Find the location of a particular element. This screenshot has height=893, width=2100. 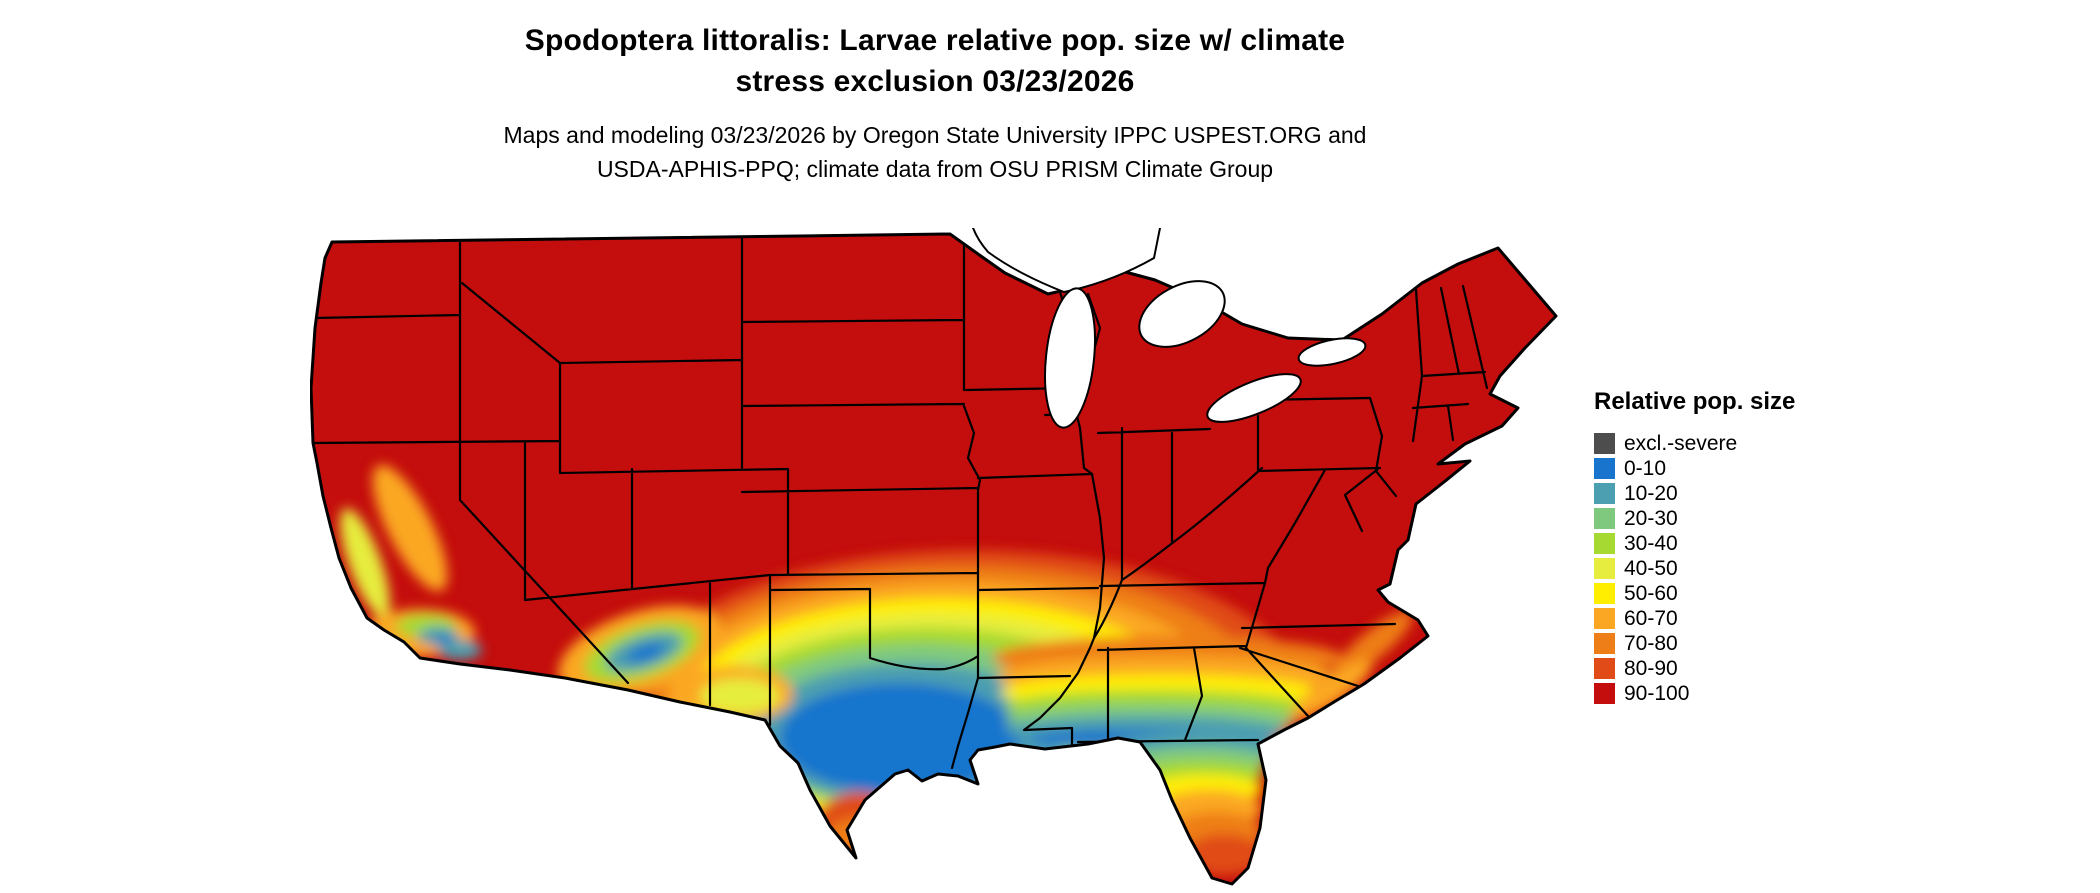

legend-item: 40-50 is located at coordinates (1694, 568).